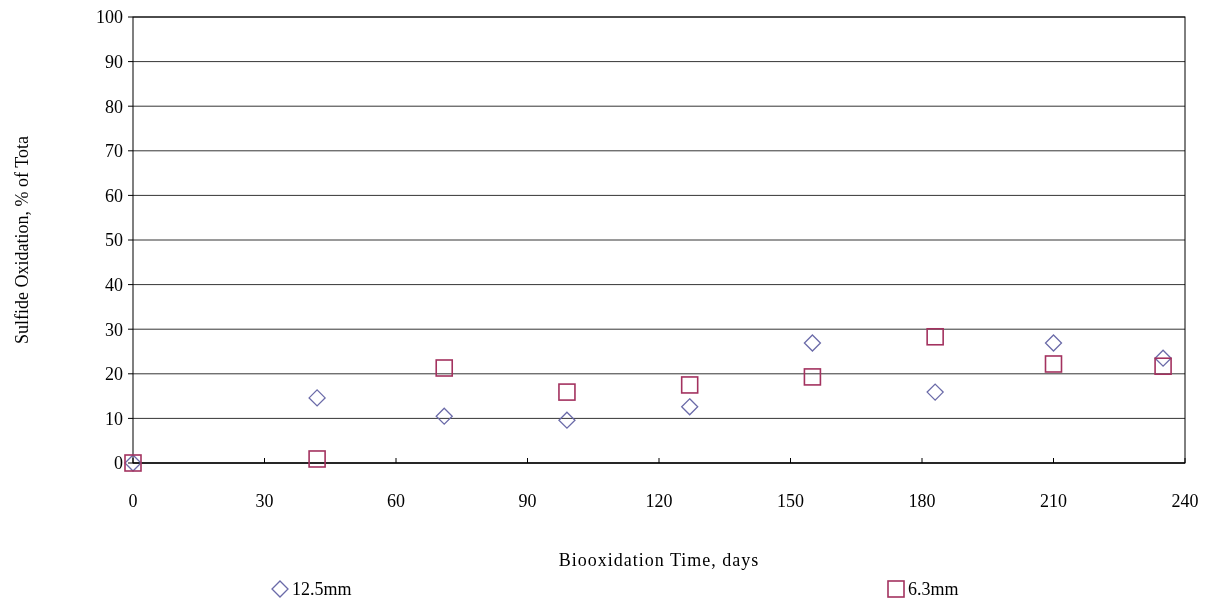  Describe the element at coordinates (114, 61) in the screenshot. I see `y-tick-label: 90` at that location.